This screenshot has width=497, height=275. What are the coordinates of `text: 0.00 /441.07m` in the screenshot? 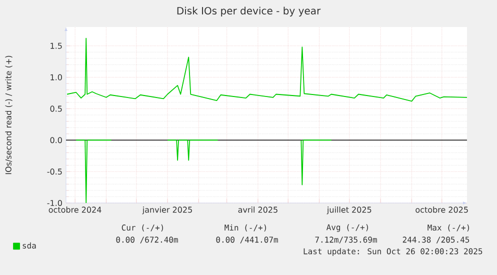 It's located at (247, 240).